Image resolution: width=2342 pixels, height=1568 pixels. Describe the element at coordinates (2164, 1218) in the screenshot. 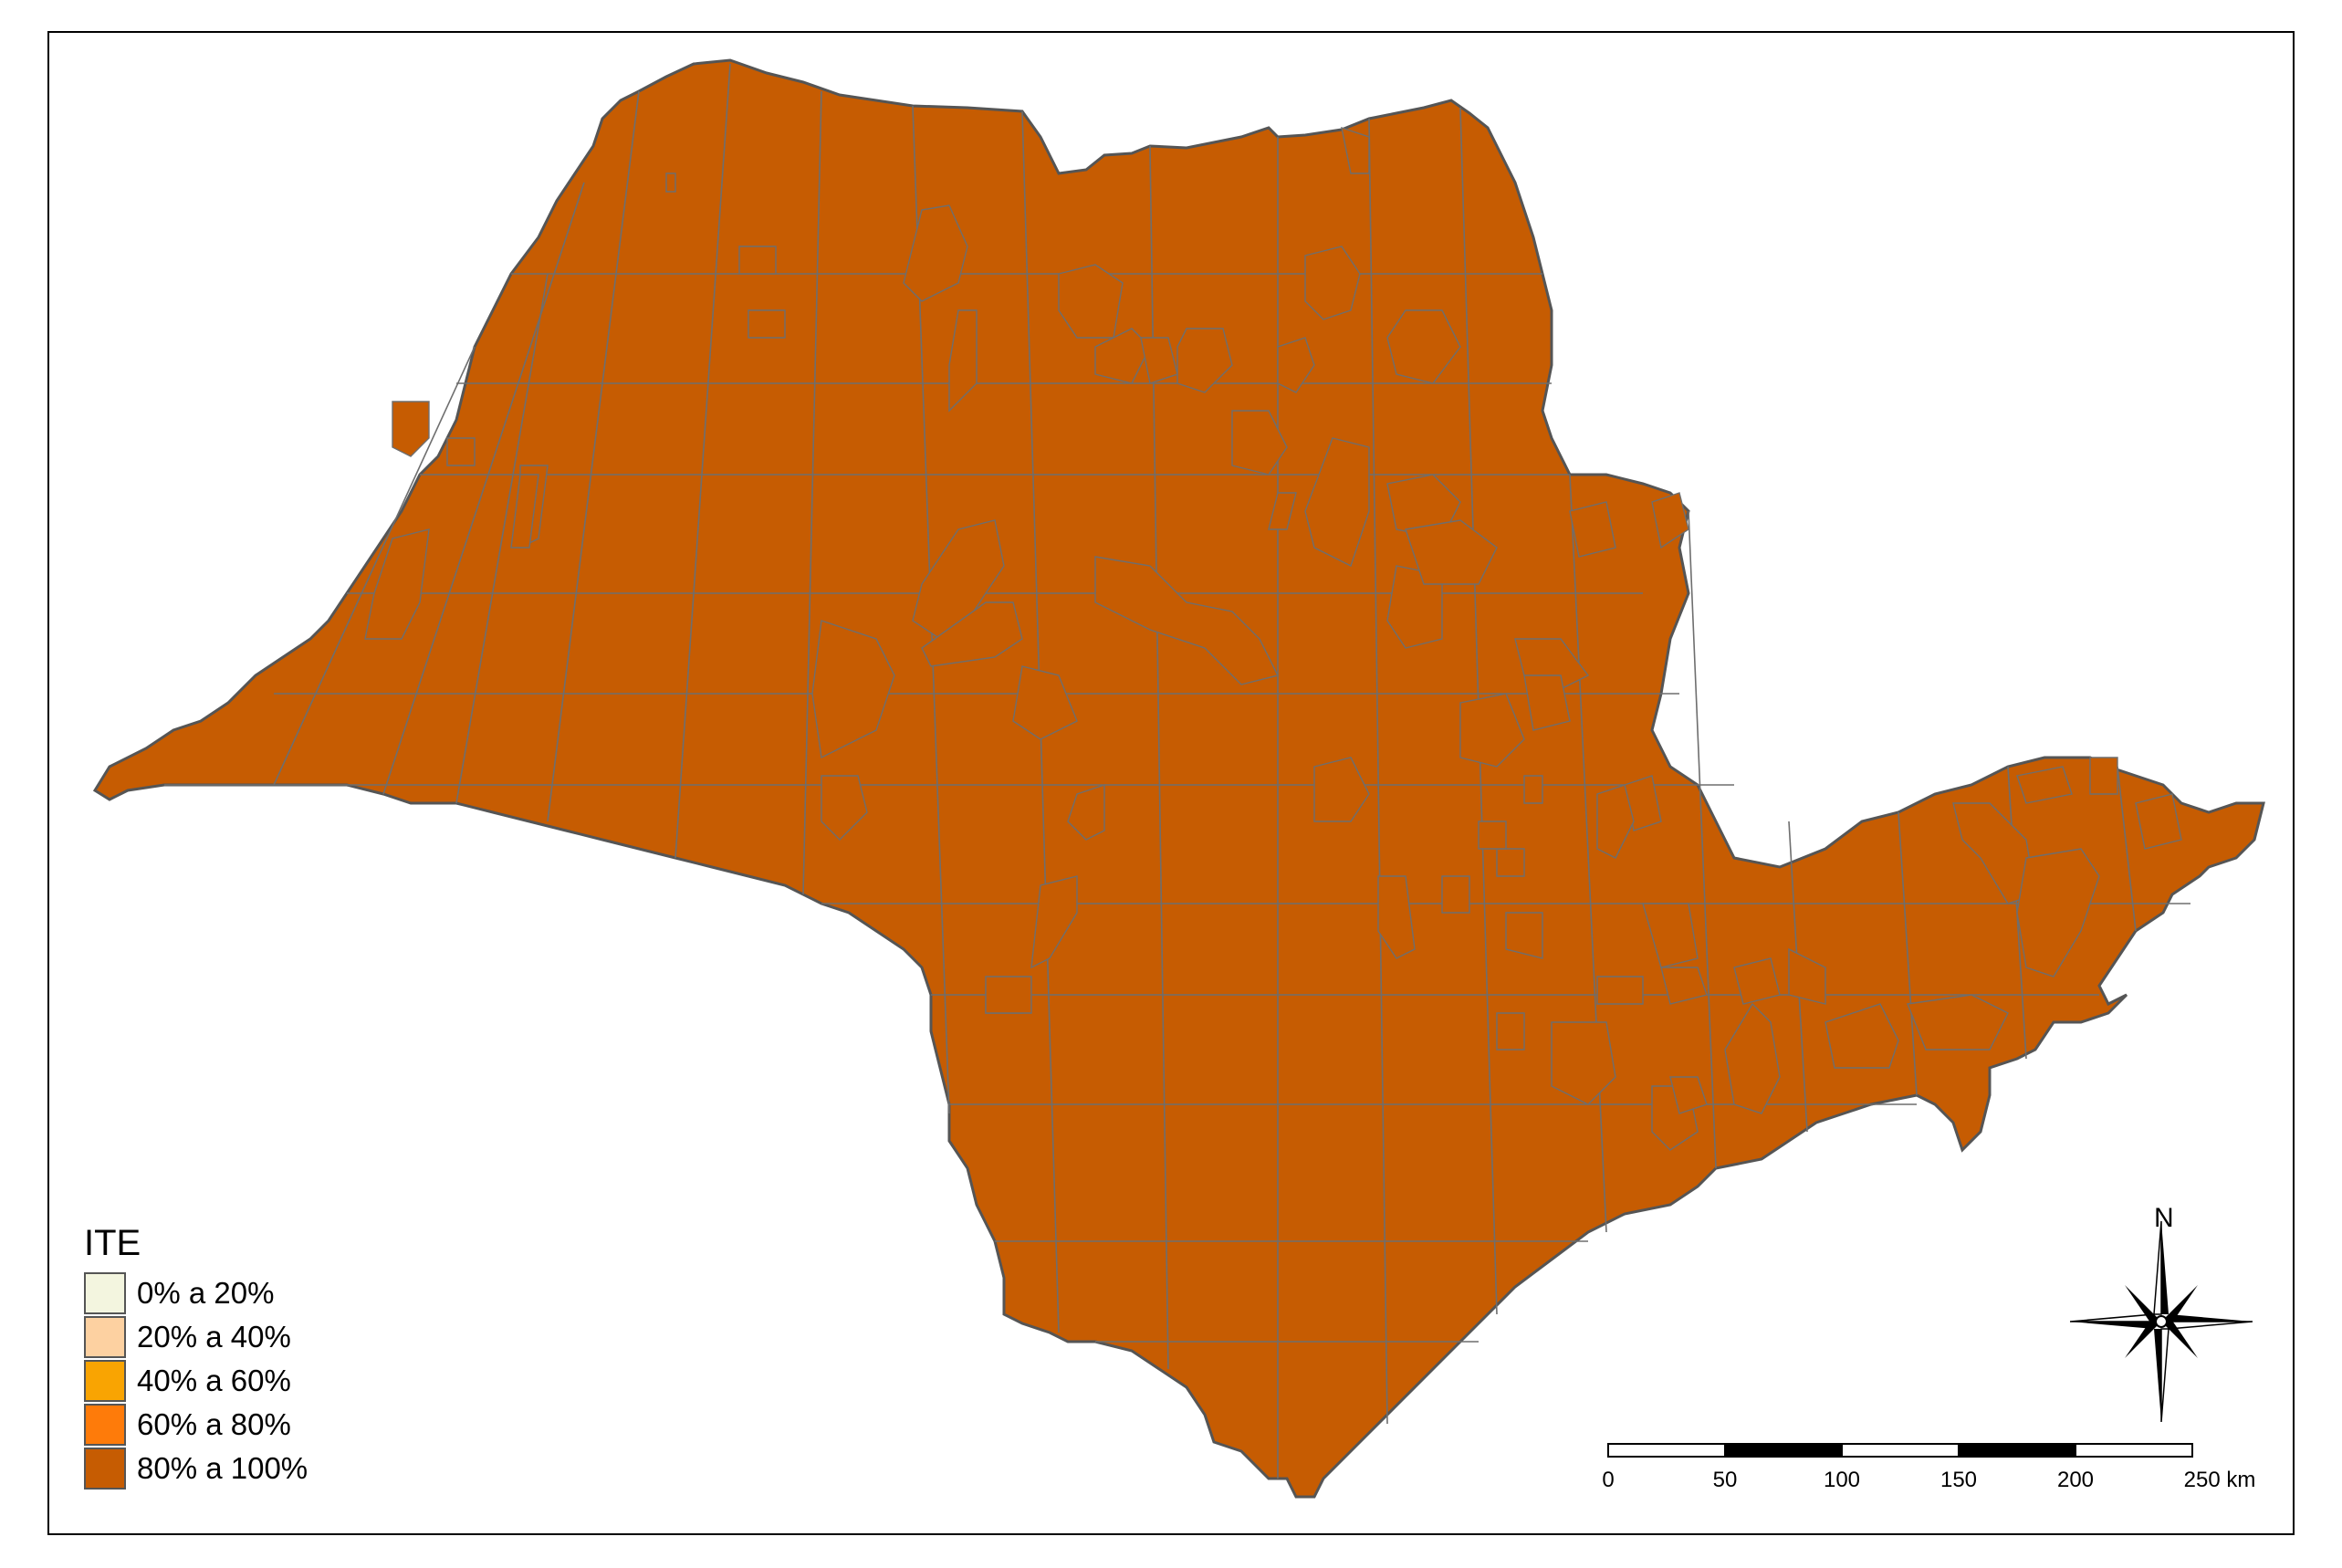

I see `north-label: N` at that location.